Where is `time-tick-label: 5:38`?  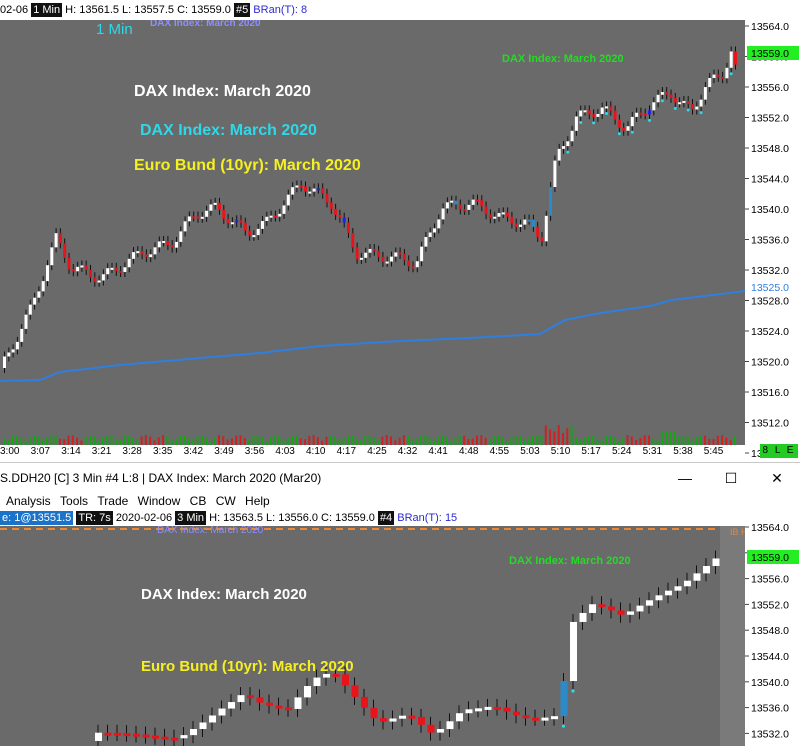 time-tick-label: 5:38 is located at coordinates (683, 451).